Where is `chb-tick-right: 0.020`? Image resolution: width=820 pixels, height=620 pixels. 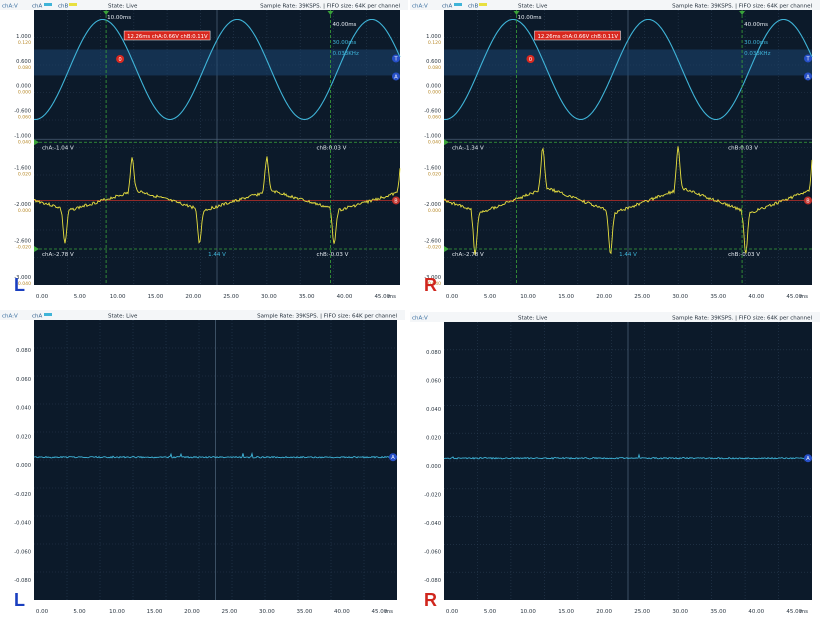
chb-tick-right: 0.020 is located at coordinates (24, 174).